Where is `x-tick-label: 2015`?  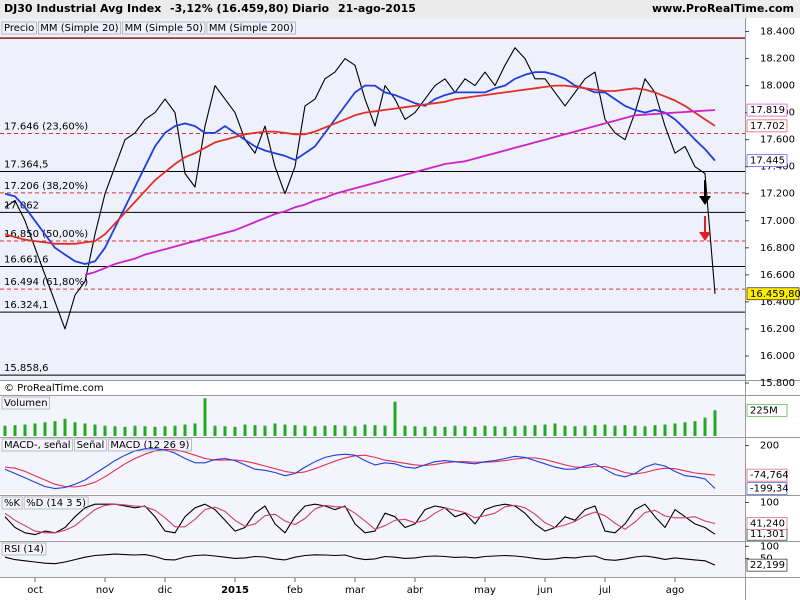 x-tick-label: 2015 is located at coordinates (235, 590).